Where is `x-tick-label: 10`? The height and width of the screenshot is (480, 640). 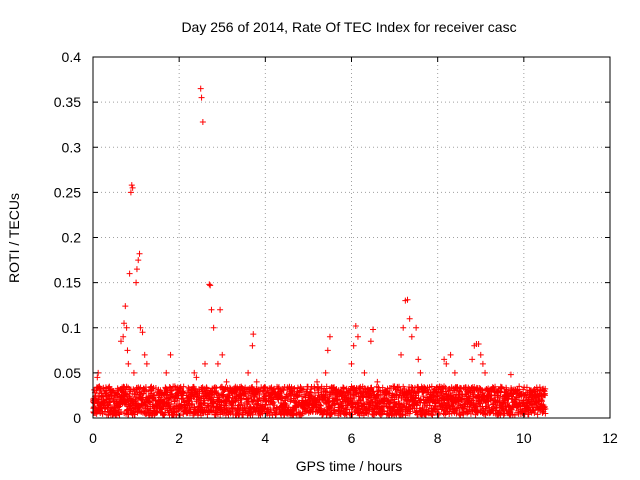 x-tick-label: 10 is located at coordinates (524, 438).